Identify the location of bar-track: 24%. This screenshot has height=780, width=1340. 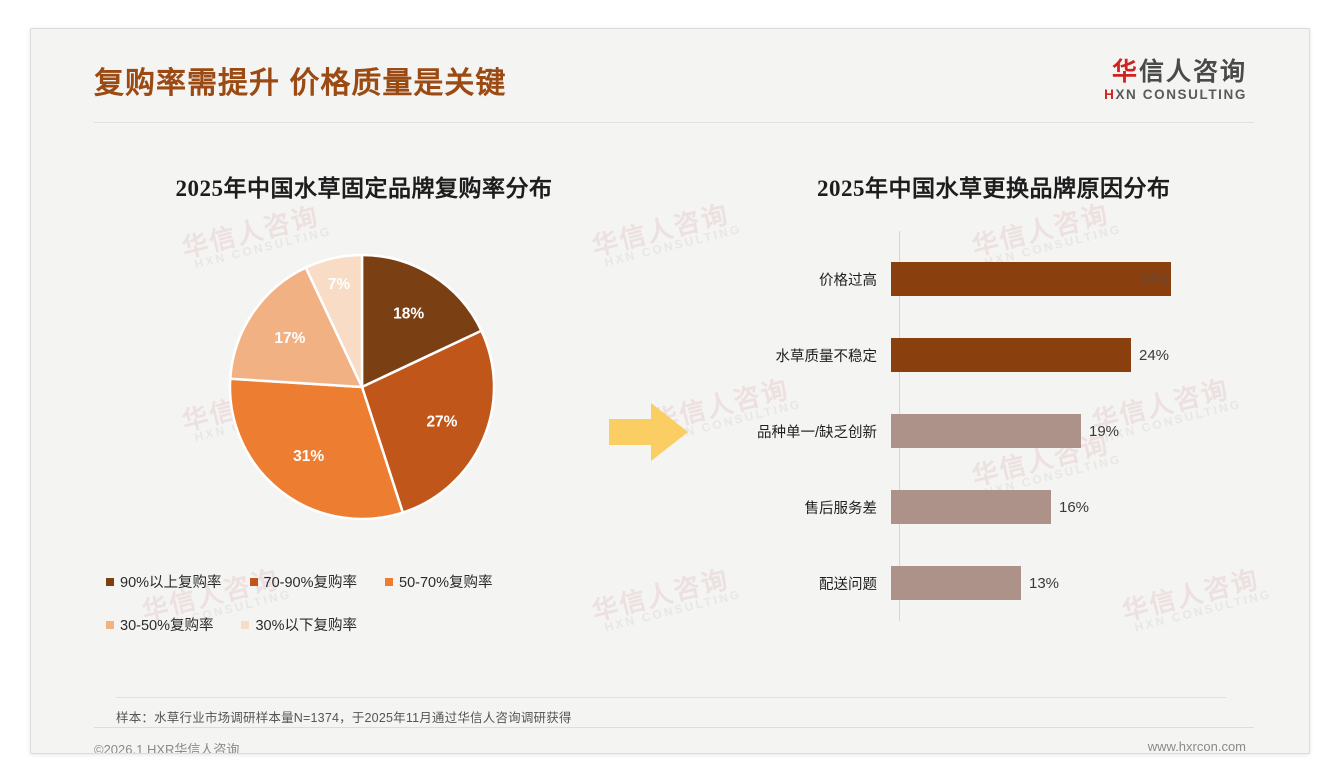
(1081, 355).